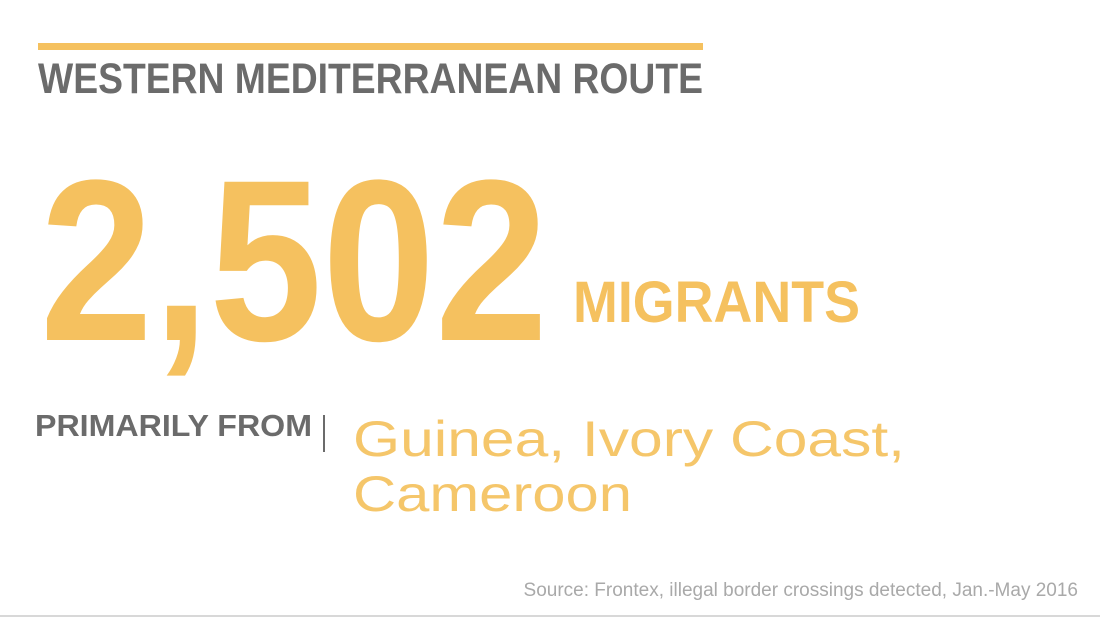 The height and width of the screenshot is (618, 1100). Describe the element at coordinates (629, 439) in the screenshot. I see `origin-line: Guinea, Ivory Coast,` at that location.